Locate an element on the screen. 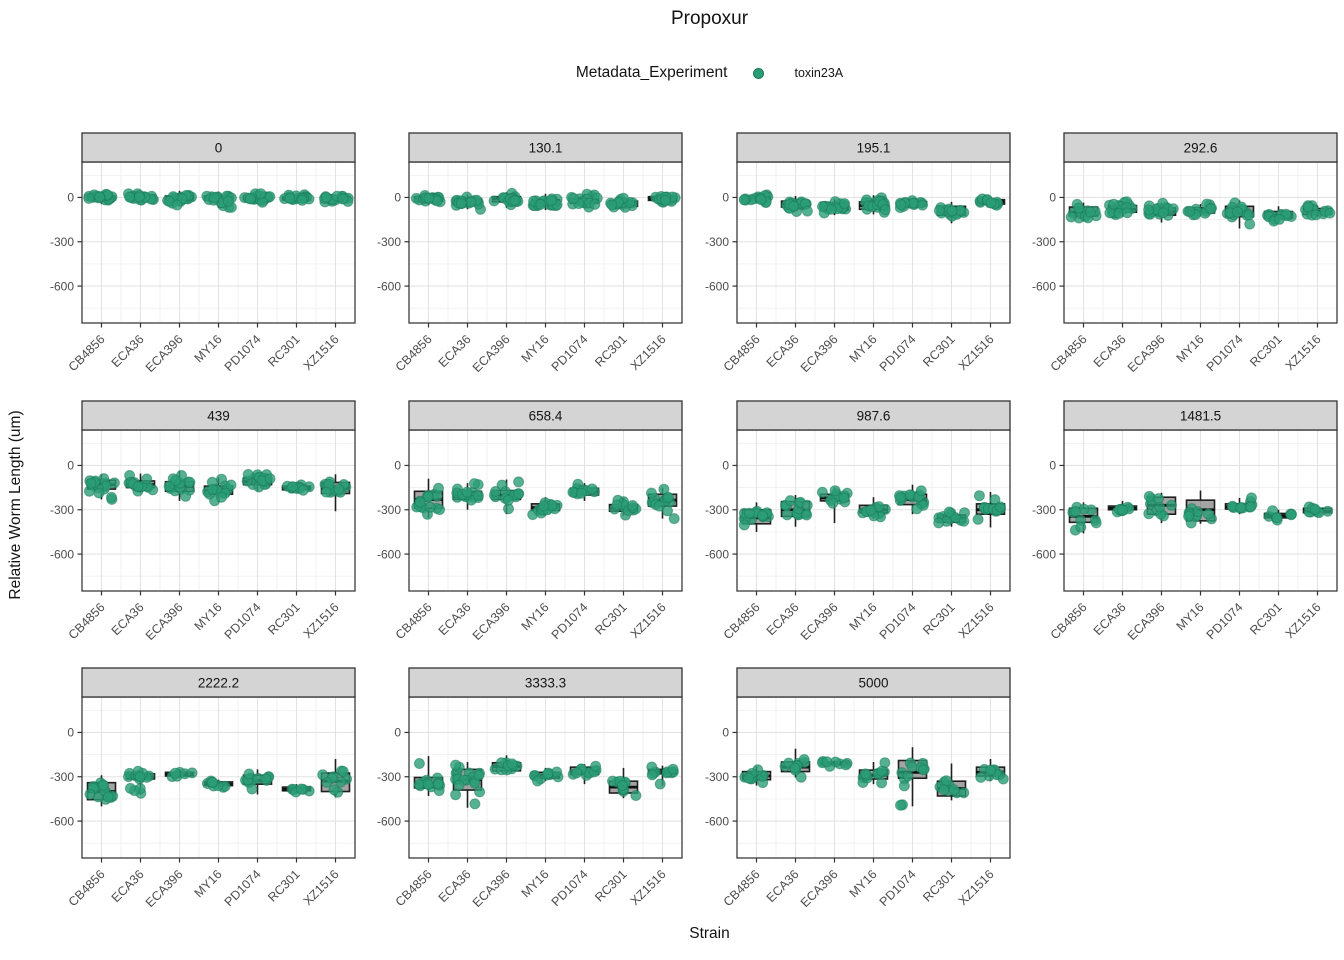 The image size is (1344, 960). facet-strip-label: 3333.3 is located at coordinates (545, 683).